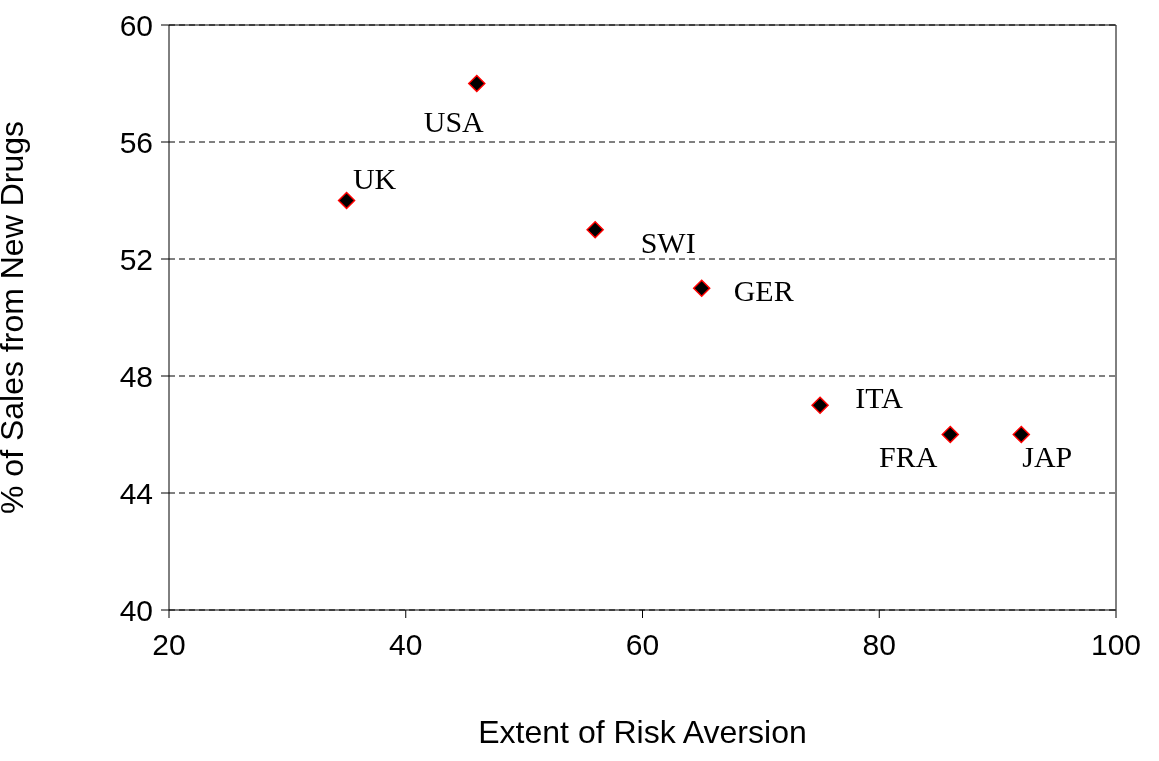 The image size is (1159, 761). I want to click on annotation: ITA, so click(879, 397).